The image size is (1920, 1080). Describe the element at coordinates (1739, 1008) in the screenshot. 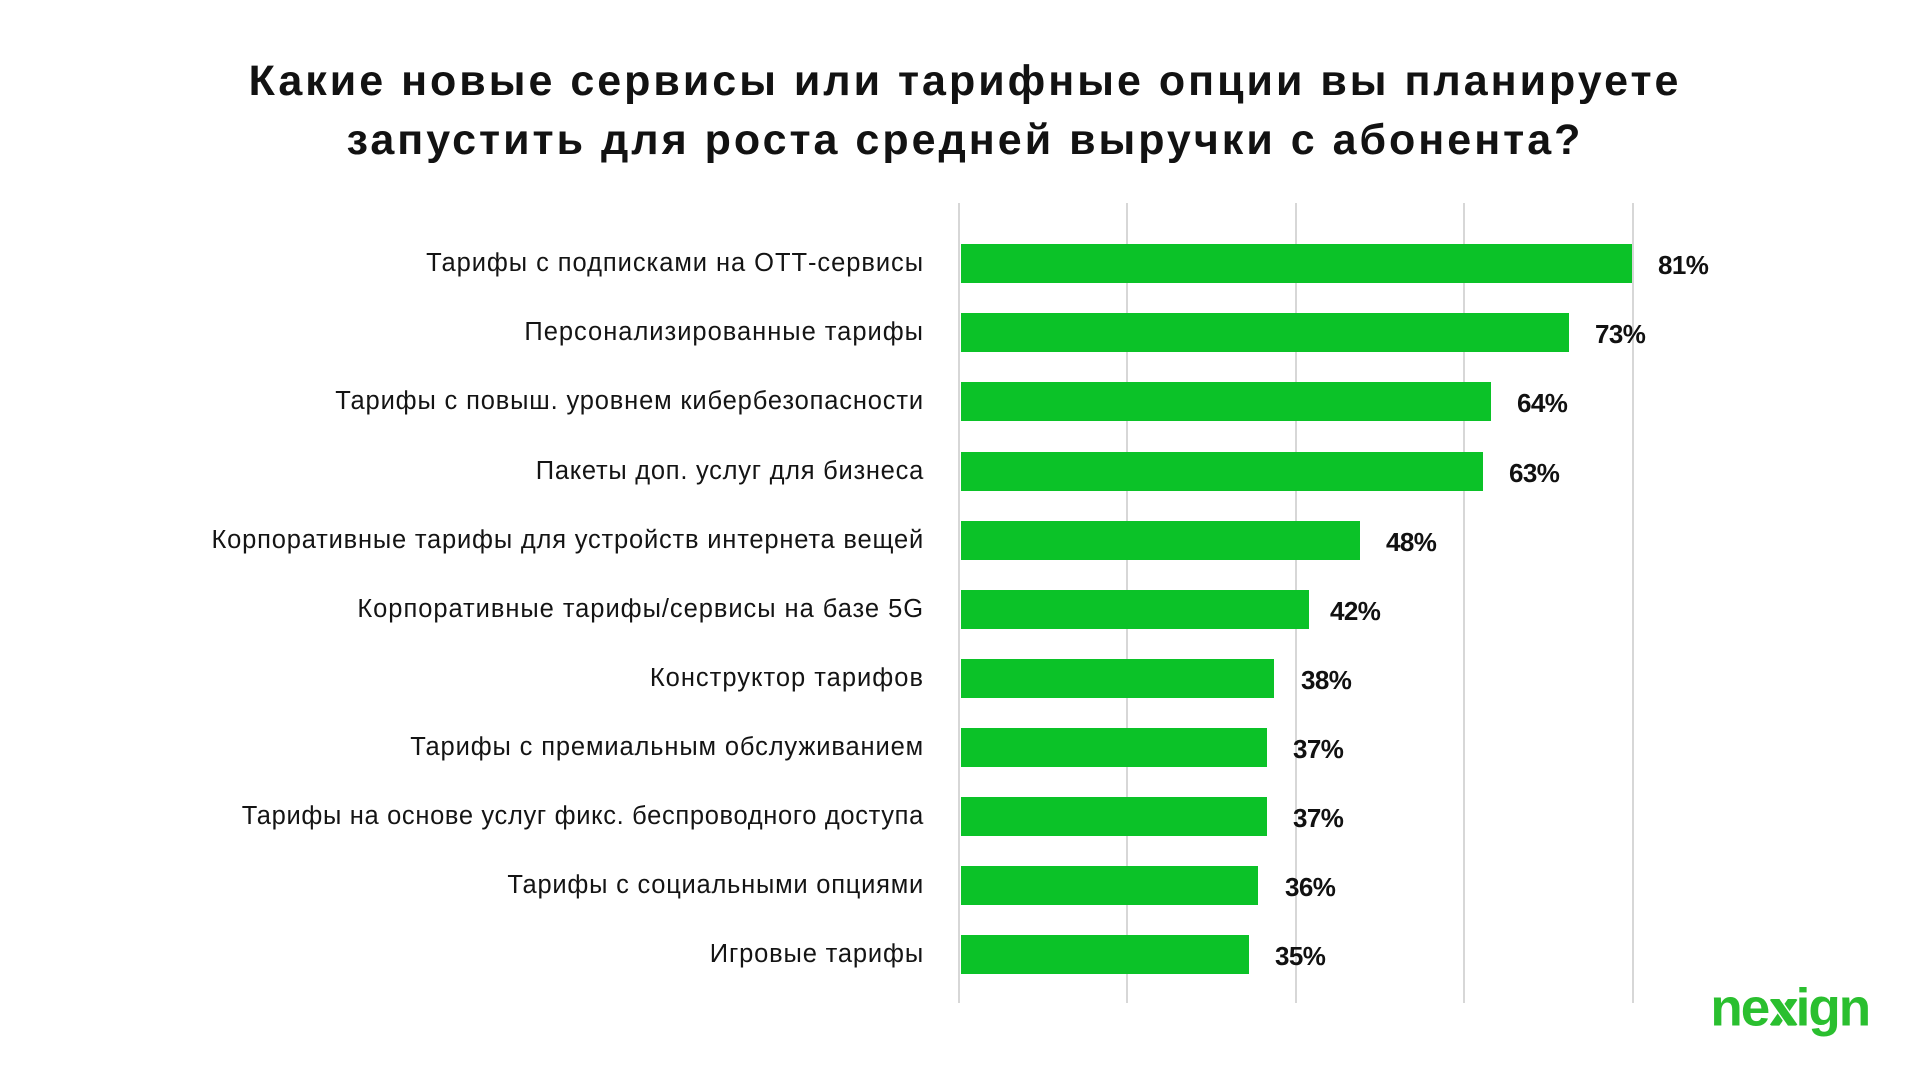

I see `svg-text: ne` at that location.